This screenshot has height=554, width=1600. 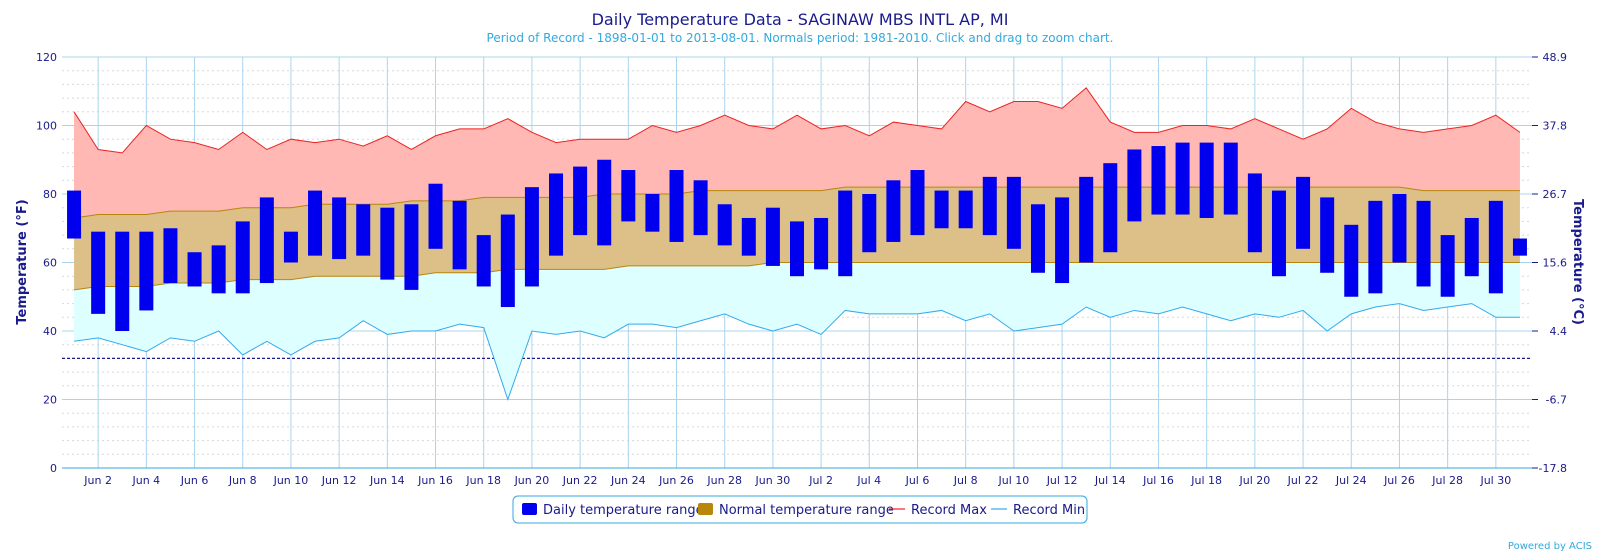 What do you see at coordinates (1550, 546) in the screenshot?
I see `credit-link: Powered by ACIS` at bounding box center [1550, 546].